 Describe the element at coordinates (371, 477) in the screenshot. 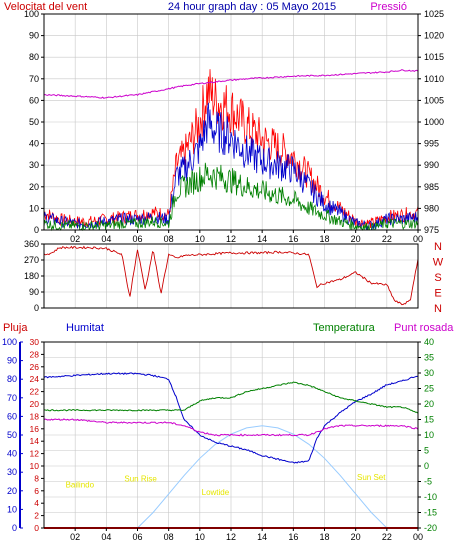

I see `annotation-label: Sun Set` at that location.